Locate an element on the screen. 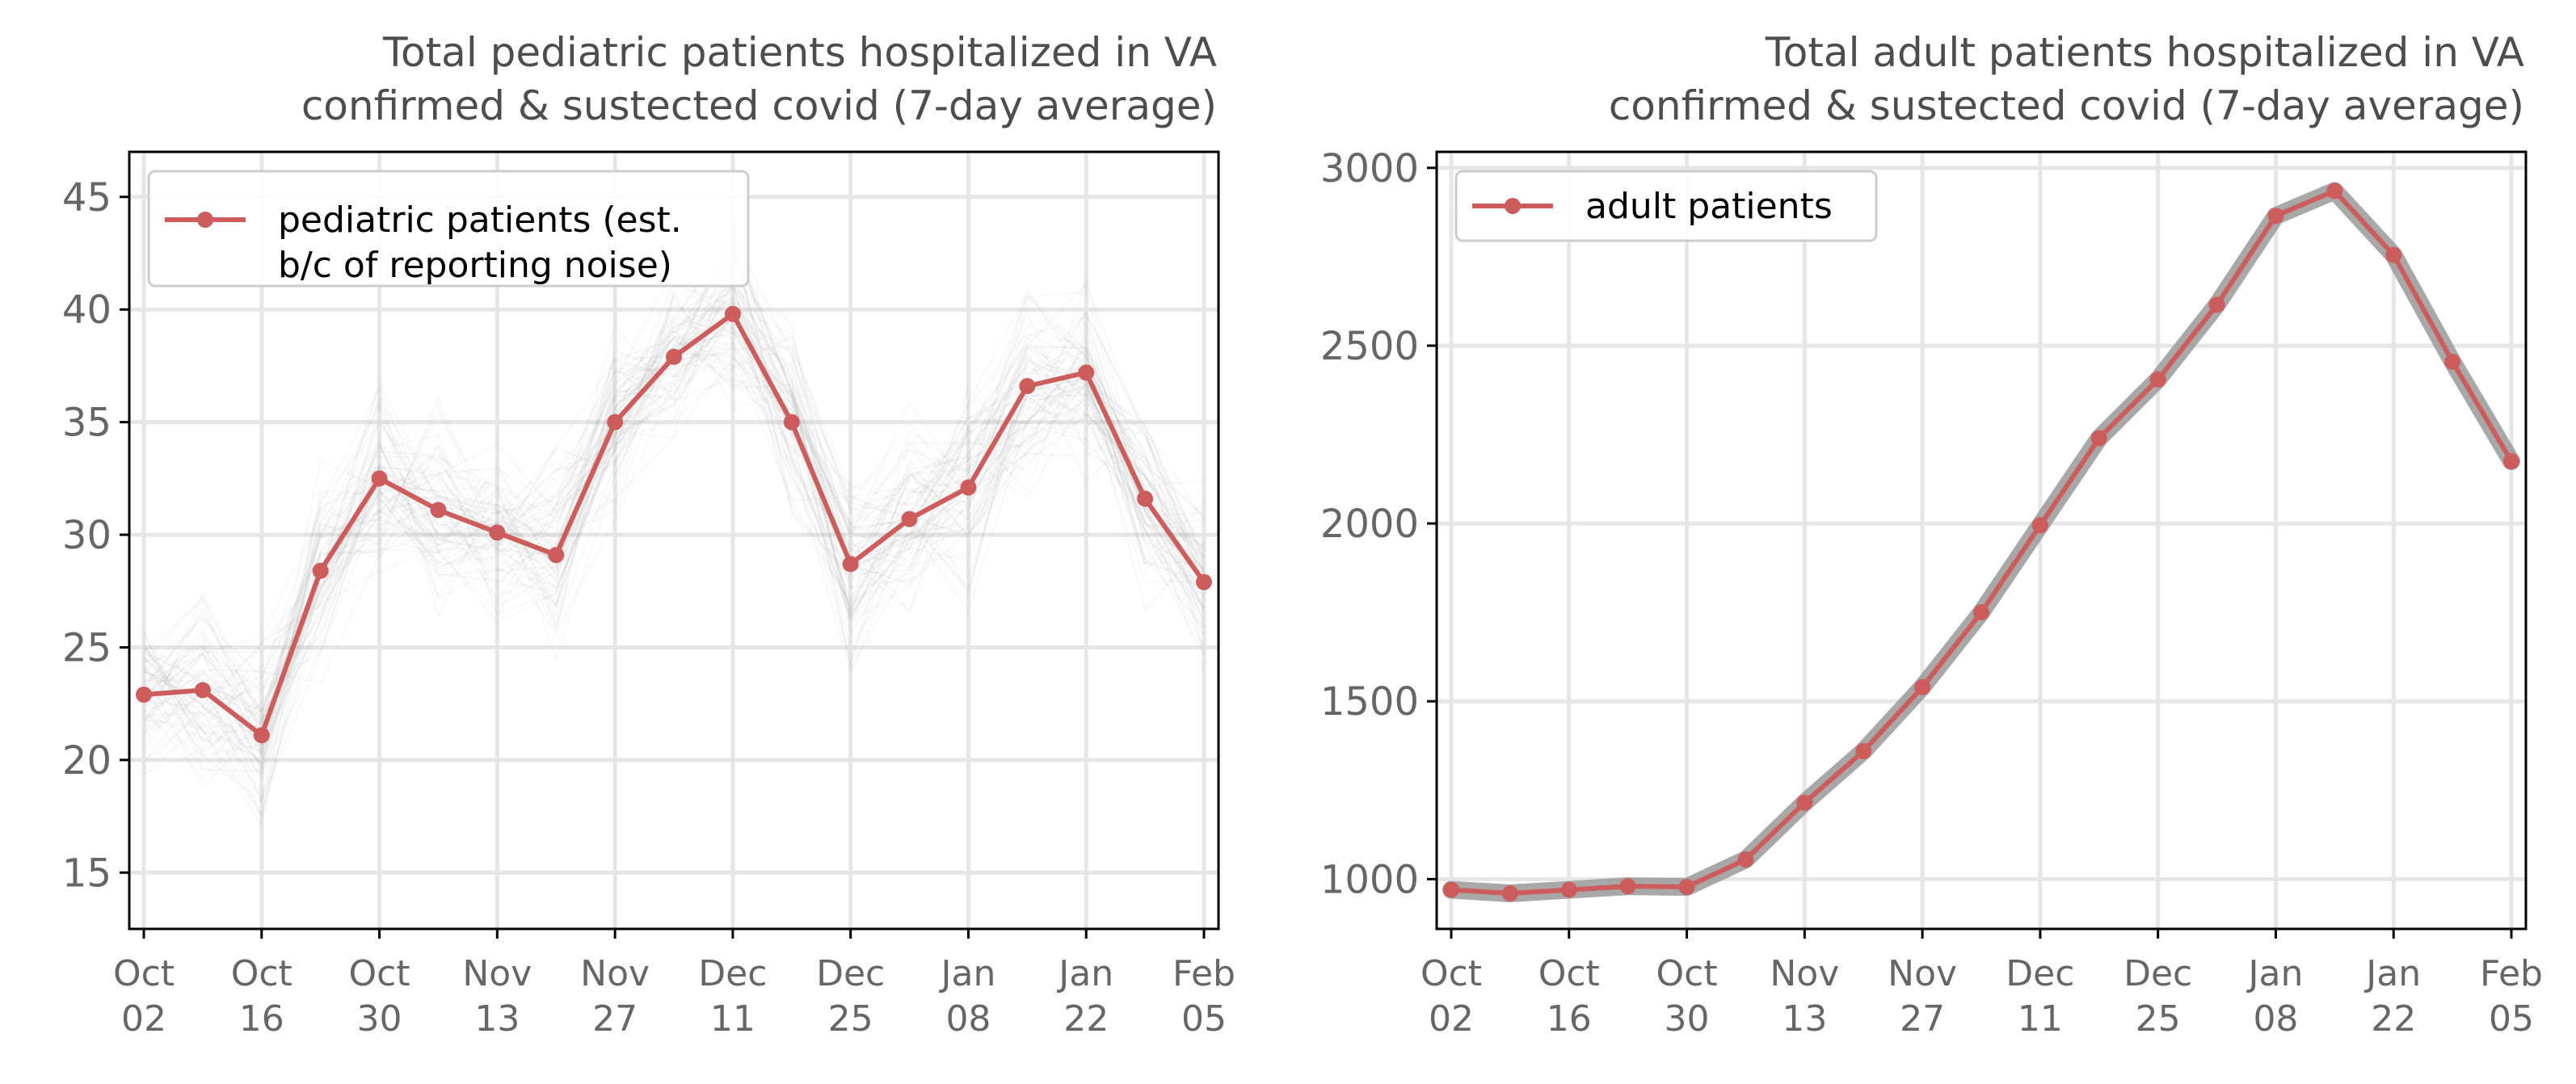 This screenshot has height=1084, width=2576. y-tick-label: 15 is located at coordinates (87, 873).